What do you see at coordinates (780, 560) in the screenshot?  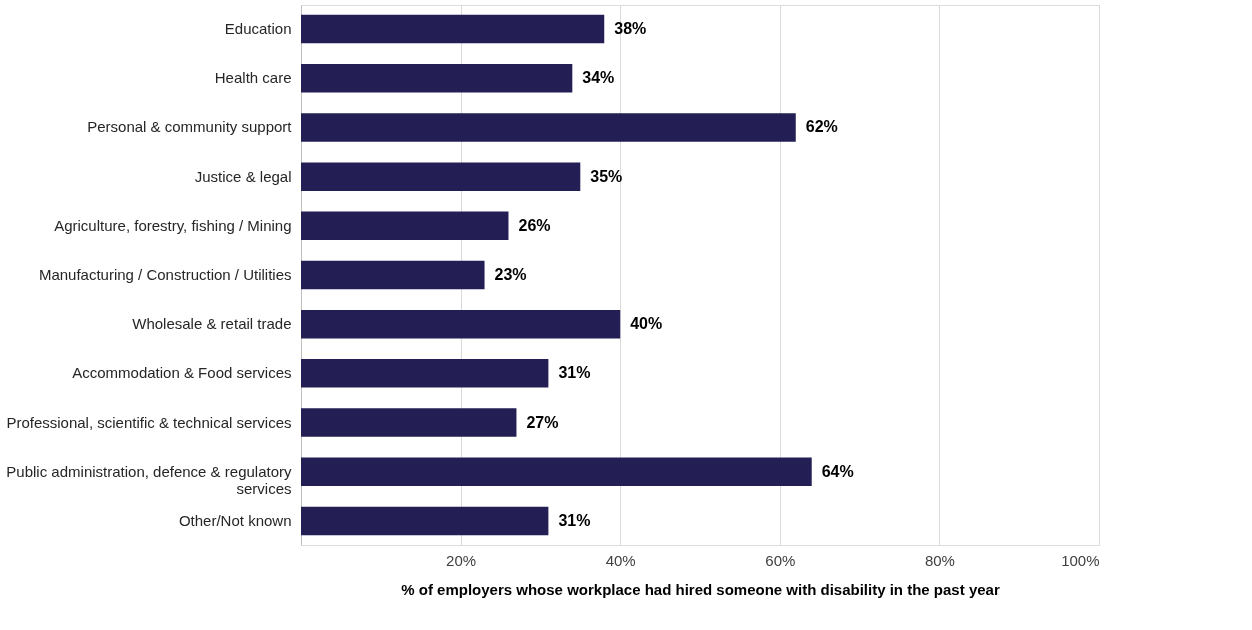 I see `x-tick-label: 60%` at bounding box center [780, 560].